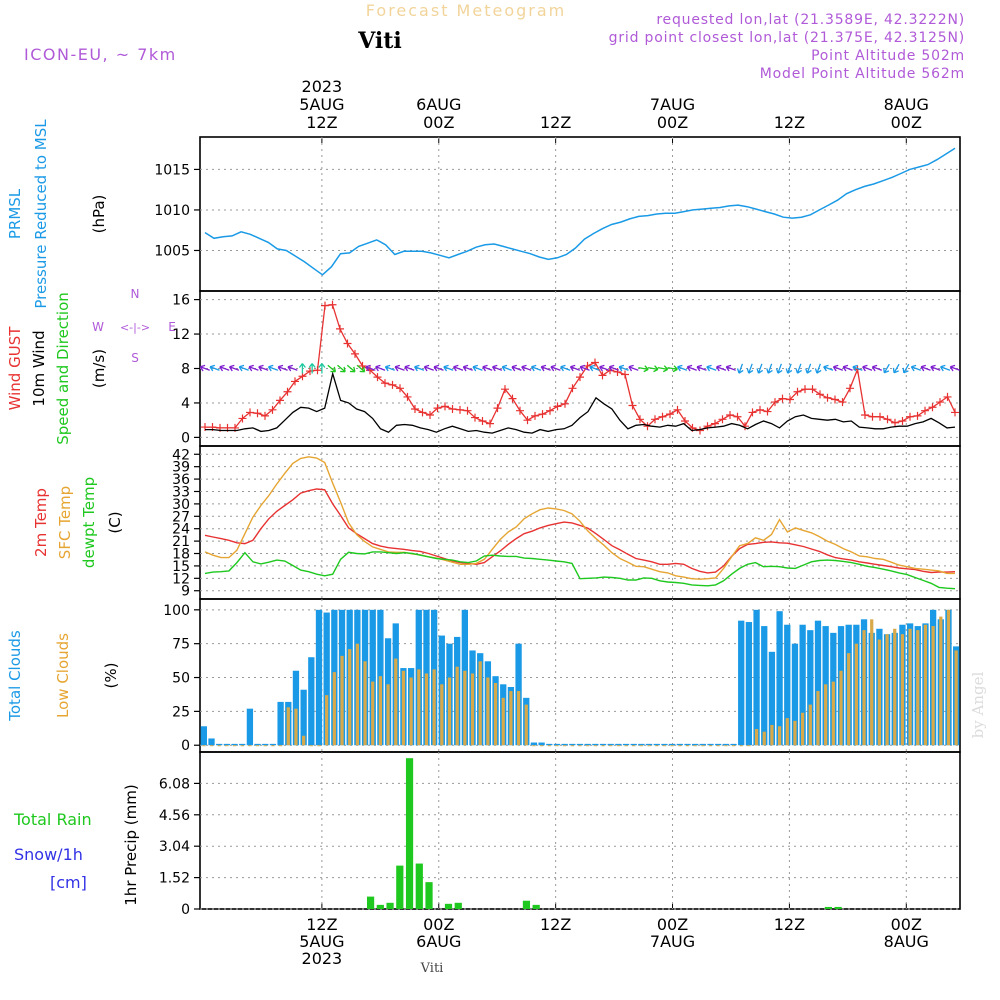 This screenshot has height=1000, width=1000. What do you see at coordinates (131, 844) in the screenshot?
I see `axis-label: 1hr Precip (mm)` at bounding box center [131, 844].